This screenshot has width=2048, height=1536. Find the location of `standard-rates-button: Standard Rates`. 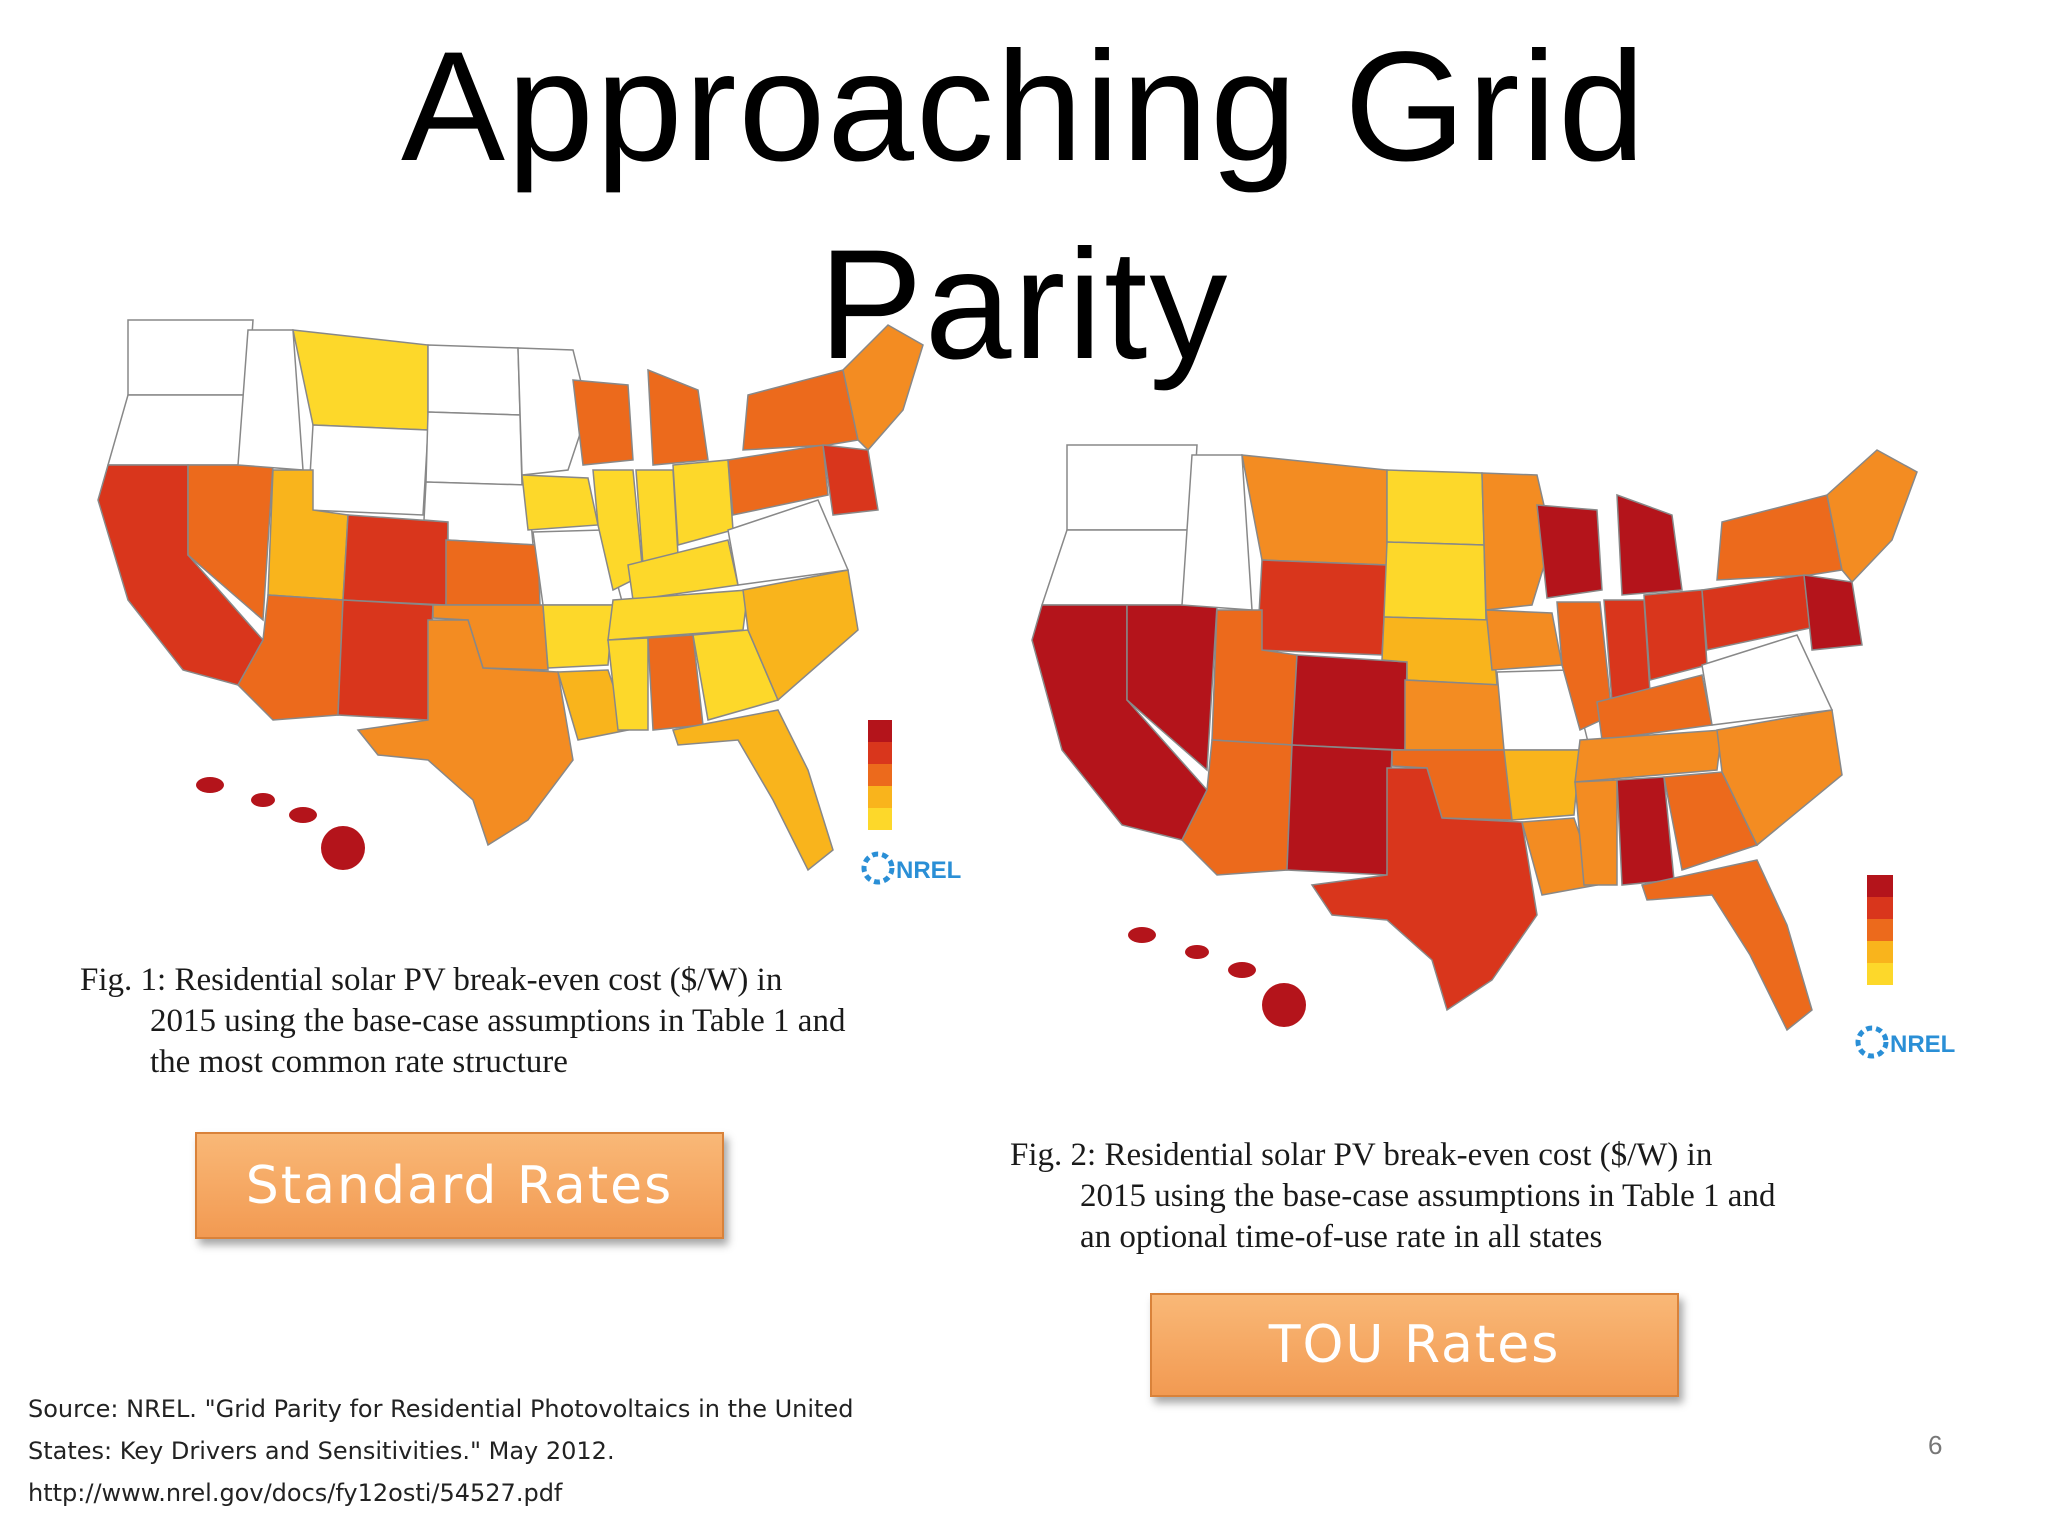

standard-rates-button: Standard Rates is located at coordinates (459, 1185).